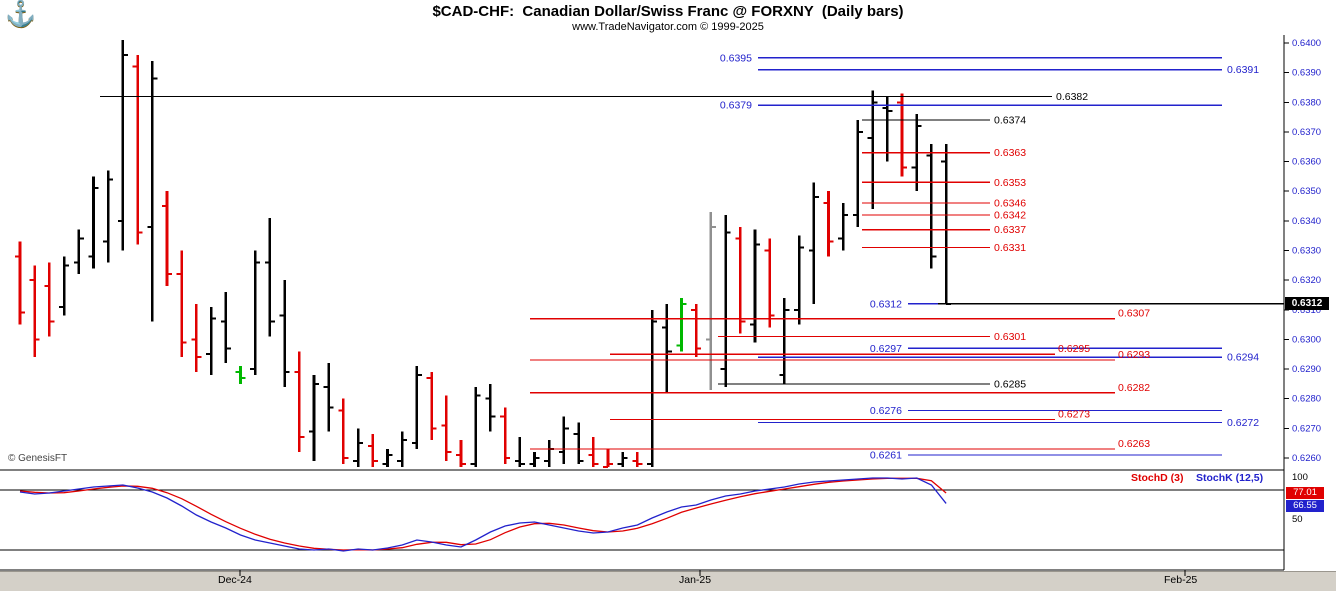  I want to click on stochk-line, so click(483, 514).